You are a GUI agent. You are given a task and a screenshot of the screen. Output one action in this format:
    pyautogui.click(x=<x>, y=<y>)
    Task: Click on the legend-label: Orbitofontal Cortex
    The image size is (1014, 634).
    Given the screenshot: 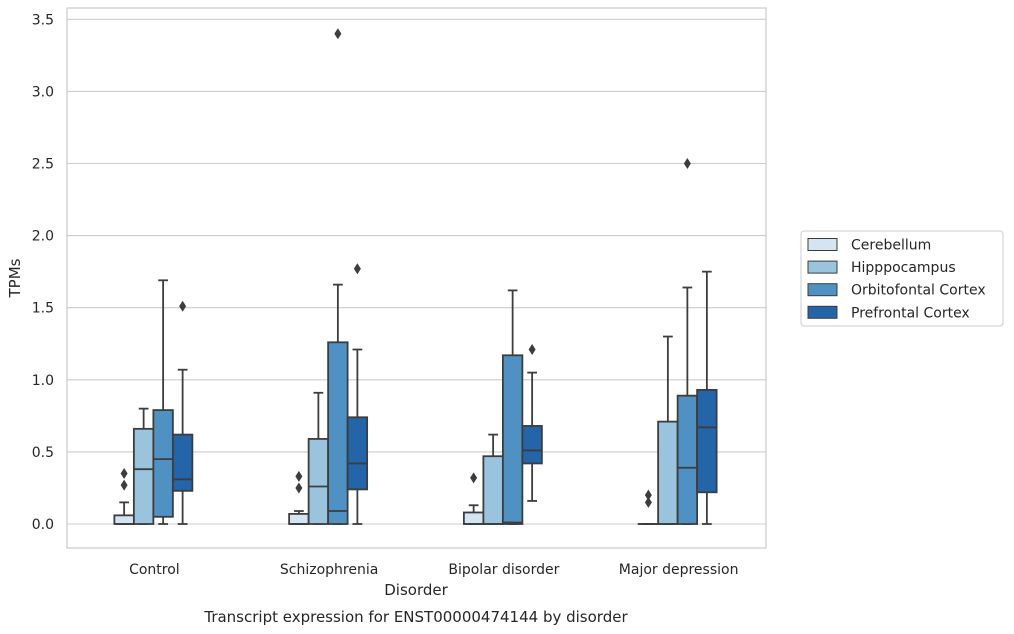 What is the action you would take?
    pyautogui.click(x=918, y=291)
    